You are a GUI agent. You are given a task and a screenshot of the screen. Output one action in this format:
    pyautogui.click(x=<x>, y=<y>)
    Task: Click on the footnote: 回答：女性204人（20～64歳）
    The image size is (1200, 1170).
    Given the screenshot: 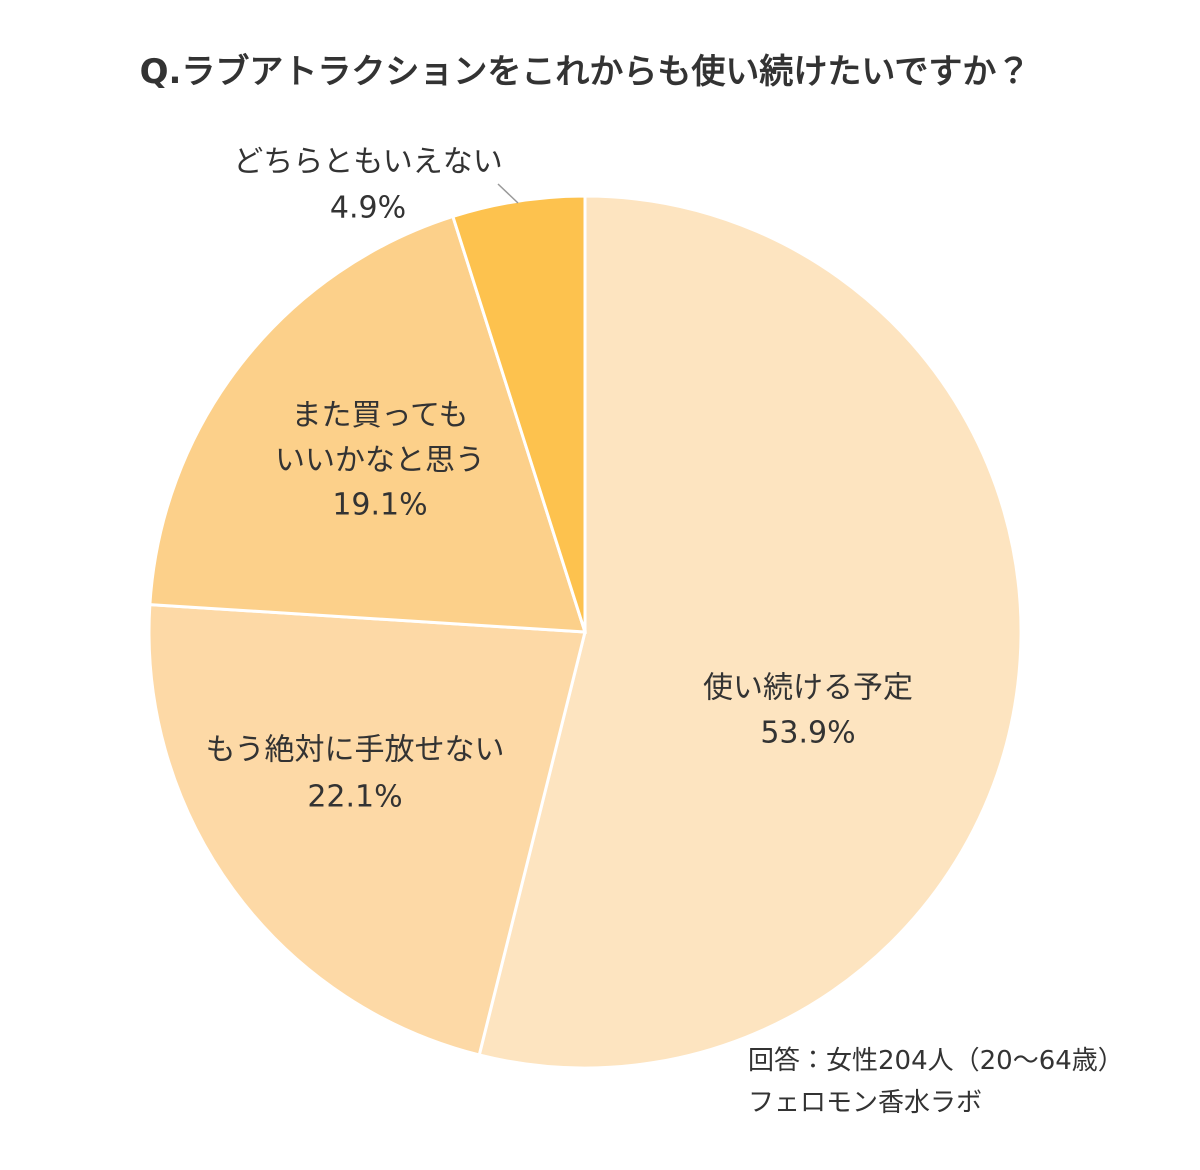 What is the action you would take?
    pyautogui.click(x=936, y=1061)
    